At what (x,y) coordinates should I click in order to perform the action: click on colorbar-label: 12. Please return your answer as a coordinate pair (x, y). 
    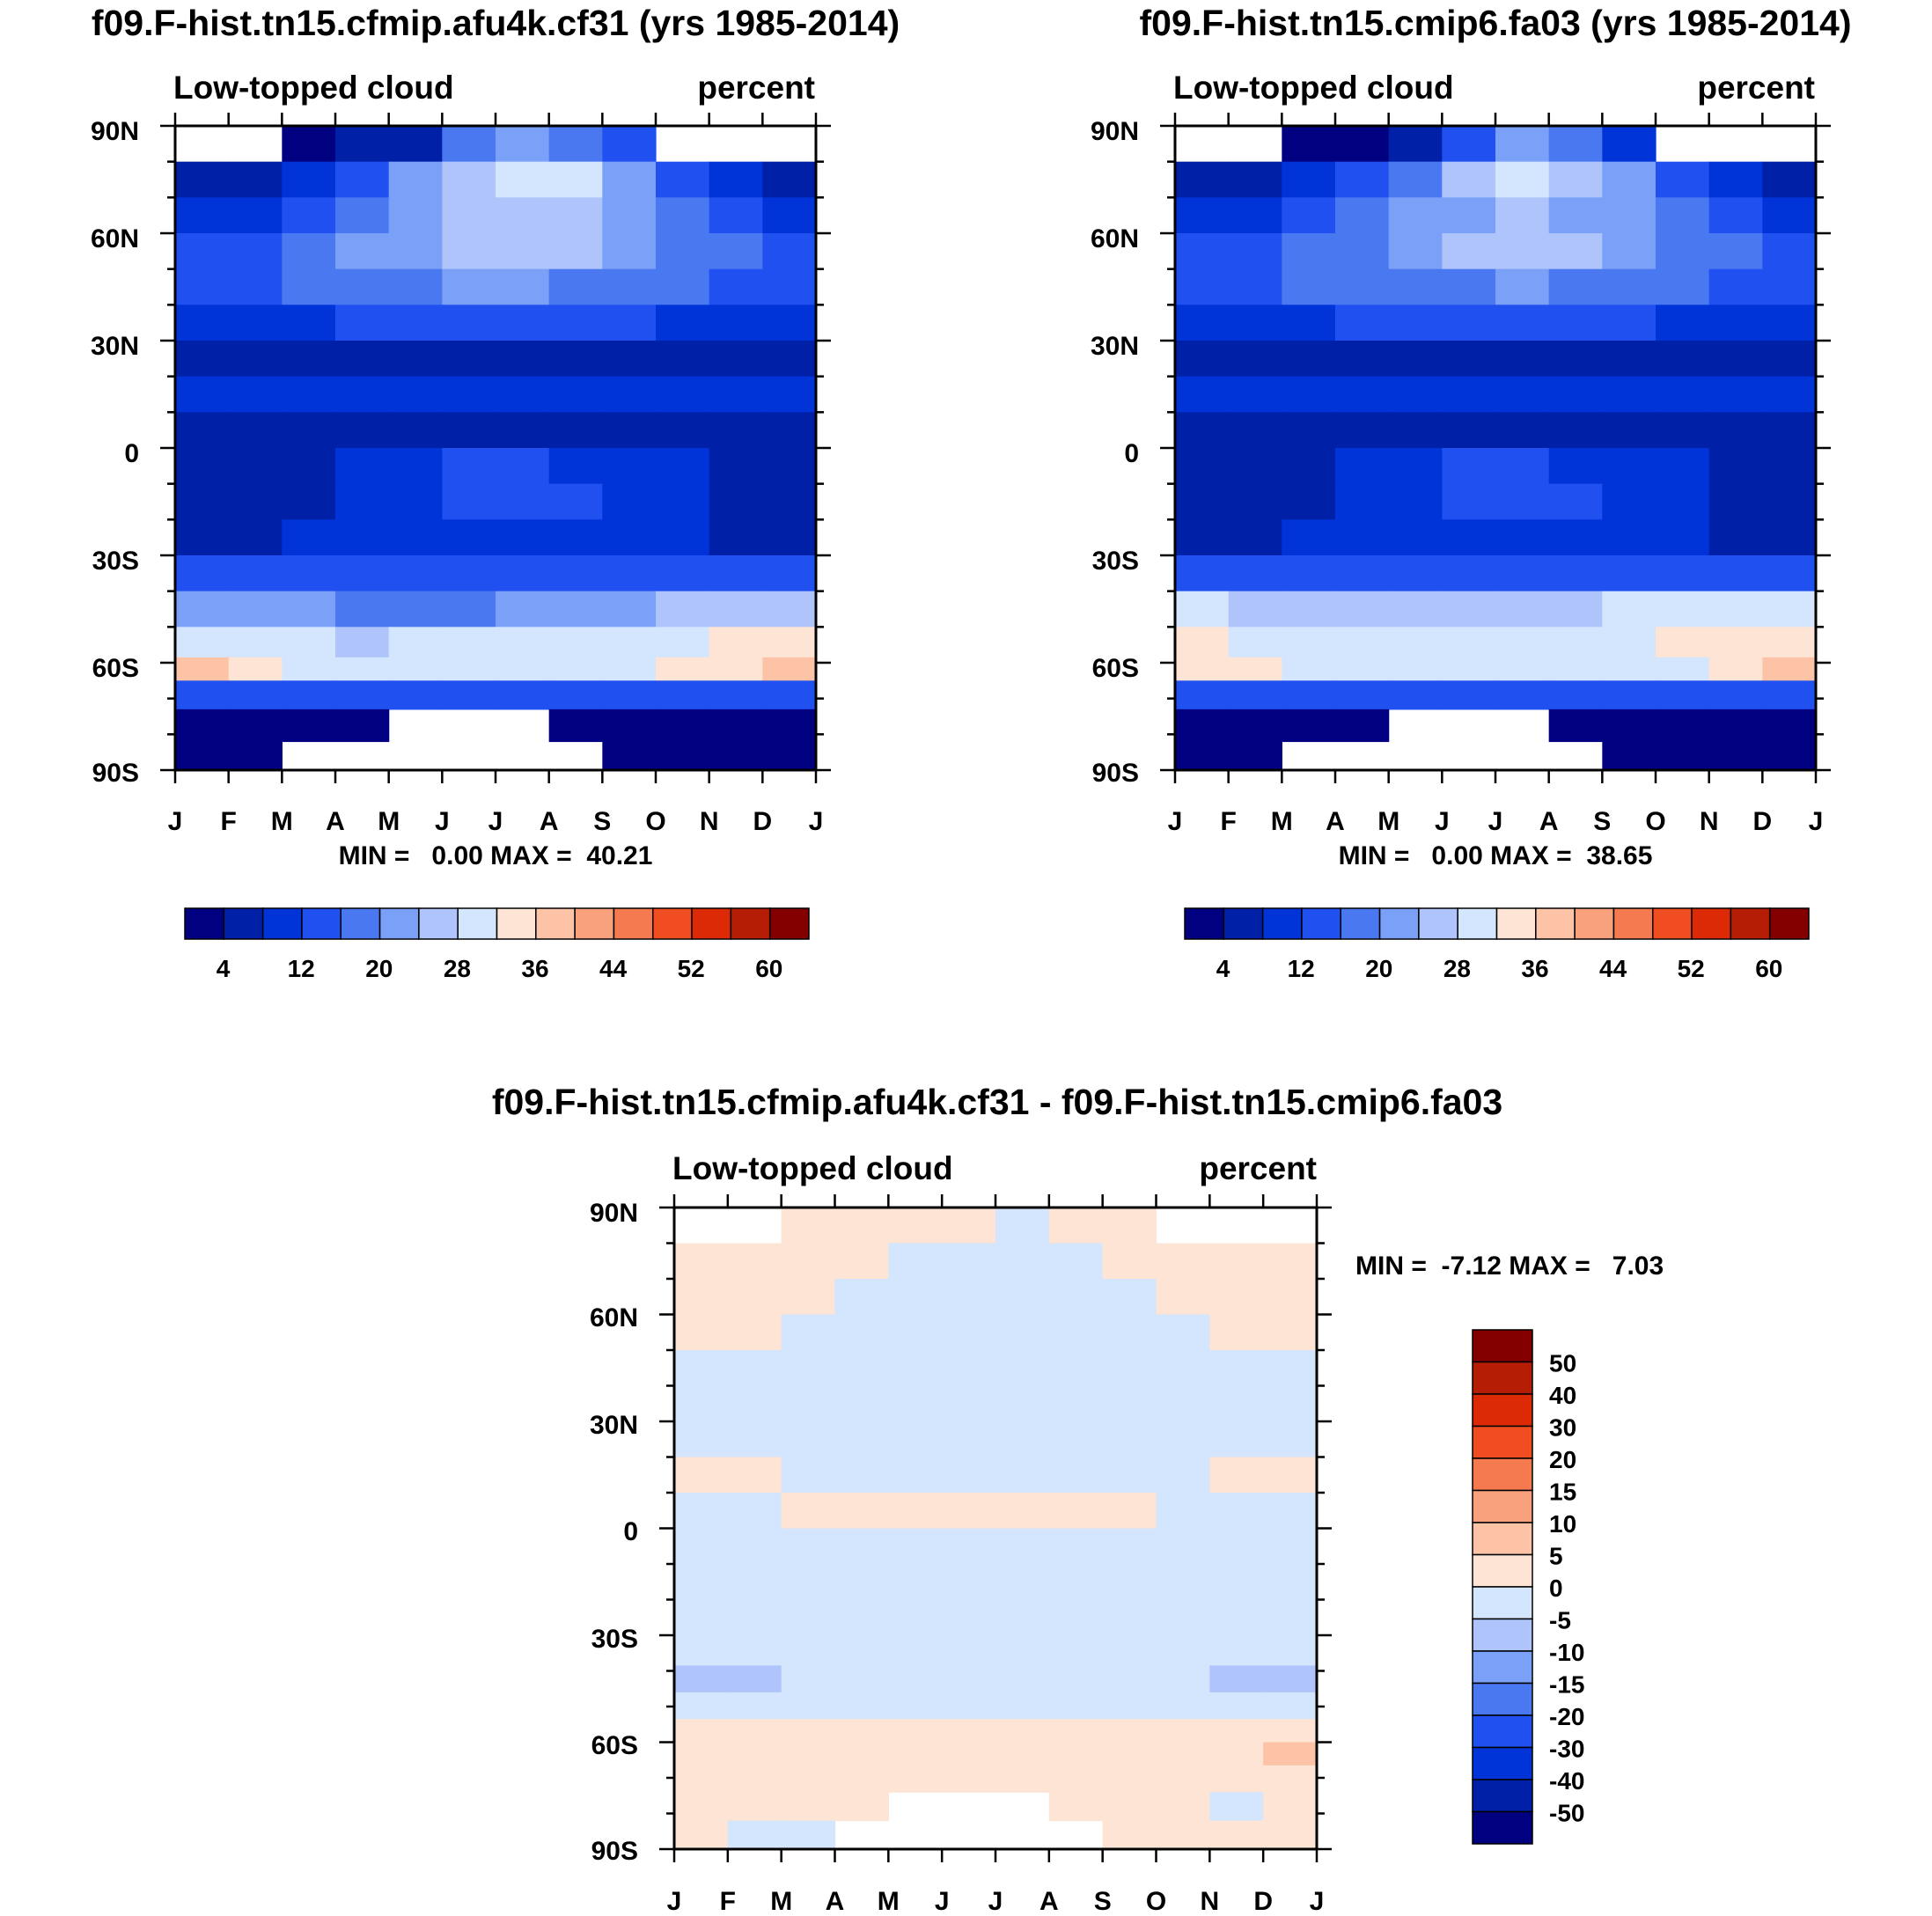
    Looking at the image, I should click on (301, 968).